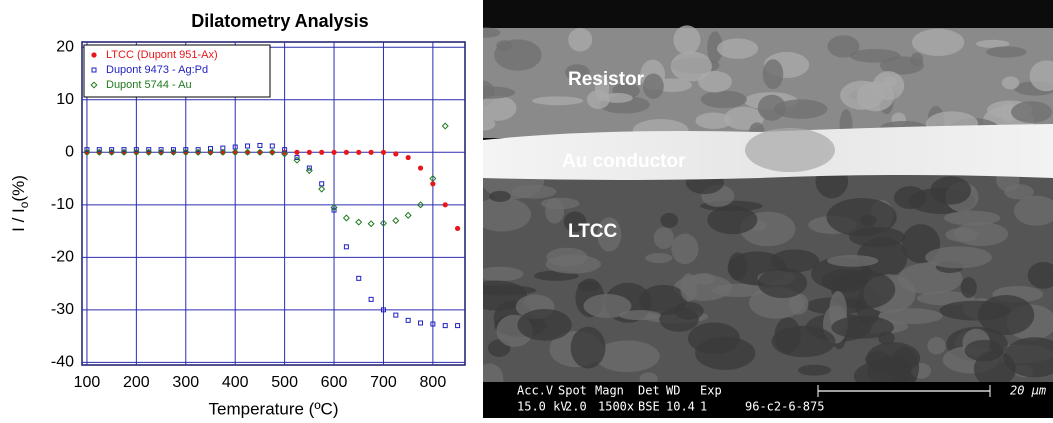 The width and height of the screenshot is (1053, 423). I want to click on legend-box, so click(177, 71).